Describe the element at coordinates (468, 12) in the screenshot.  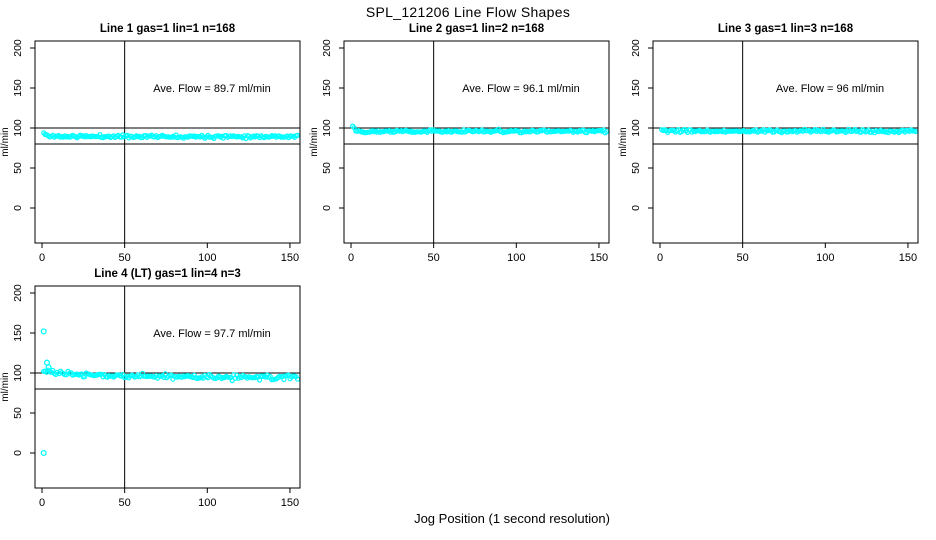
I see `figure-title: SPL_121206 Line Flow Shapes` at that location.